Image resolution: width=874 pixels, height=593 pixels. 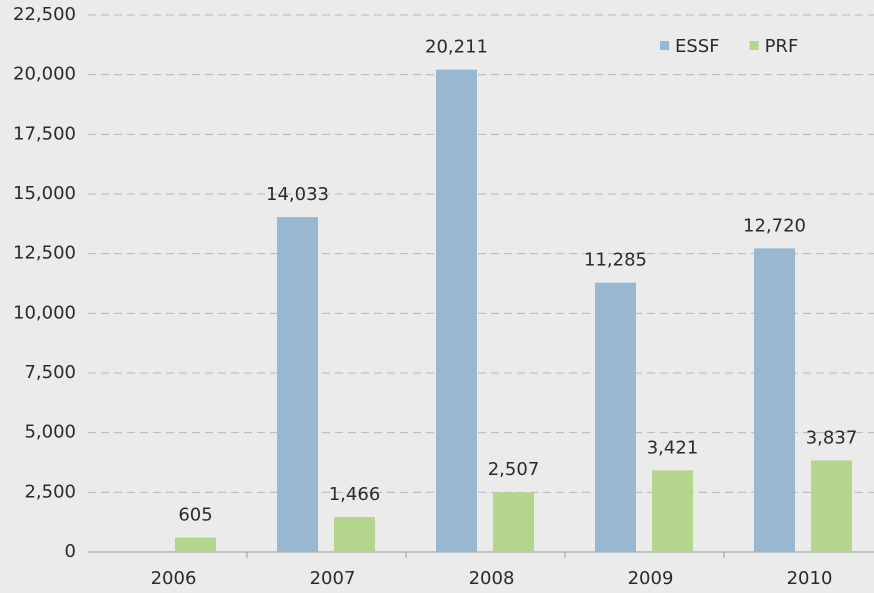 What do you see at coordinates (810, 578) in the screenshot?
I see `x-tick-label: 2010` at bounding box center [810, 578].